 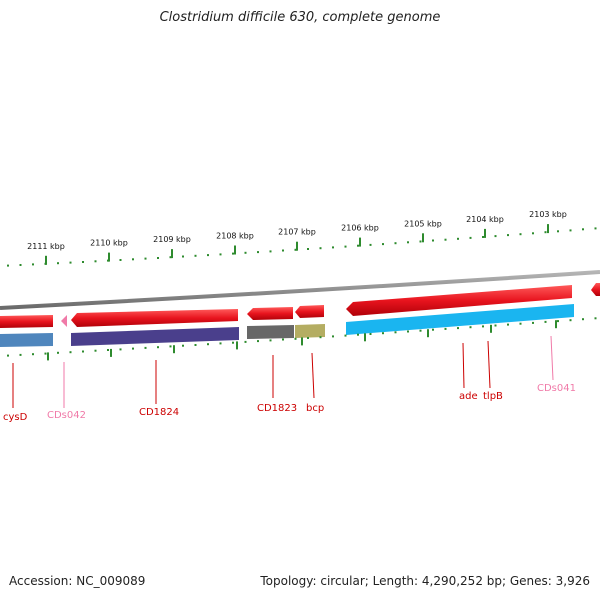 What do you see at coordinates (315, 408) in the screenshot?
I see `gene-label-bcp: bcp` at bounding box center [315, 408].